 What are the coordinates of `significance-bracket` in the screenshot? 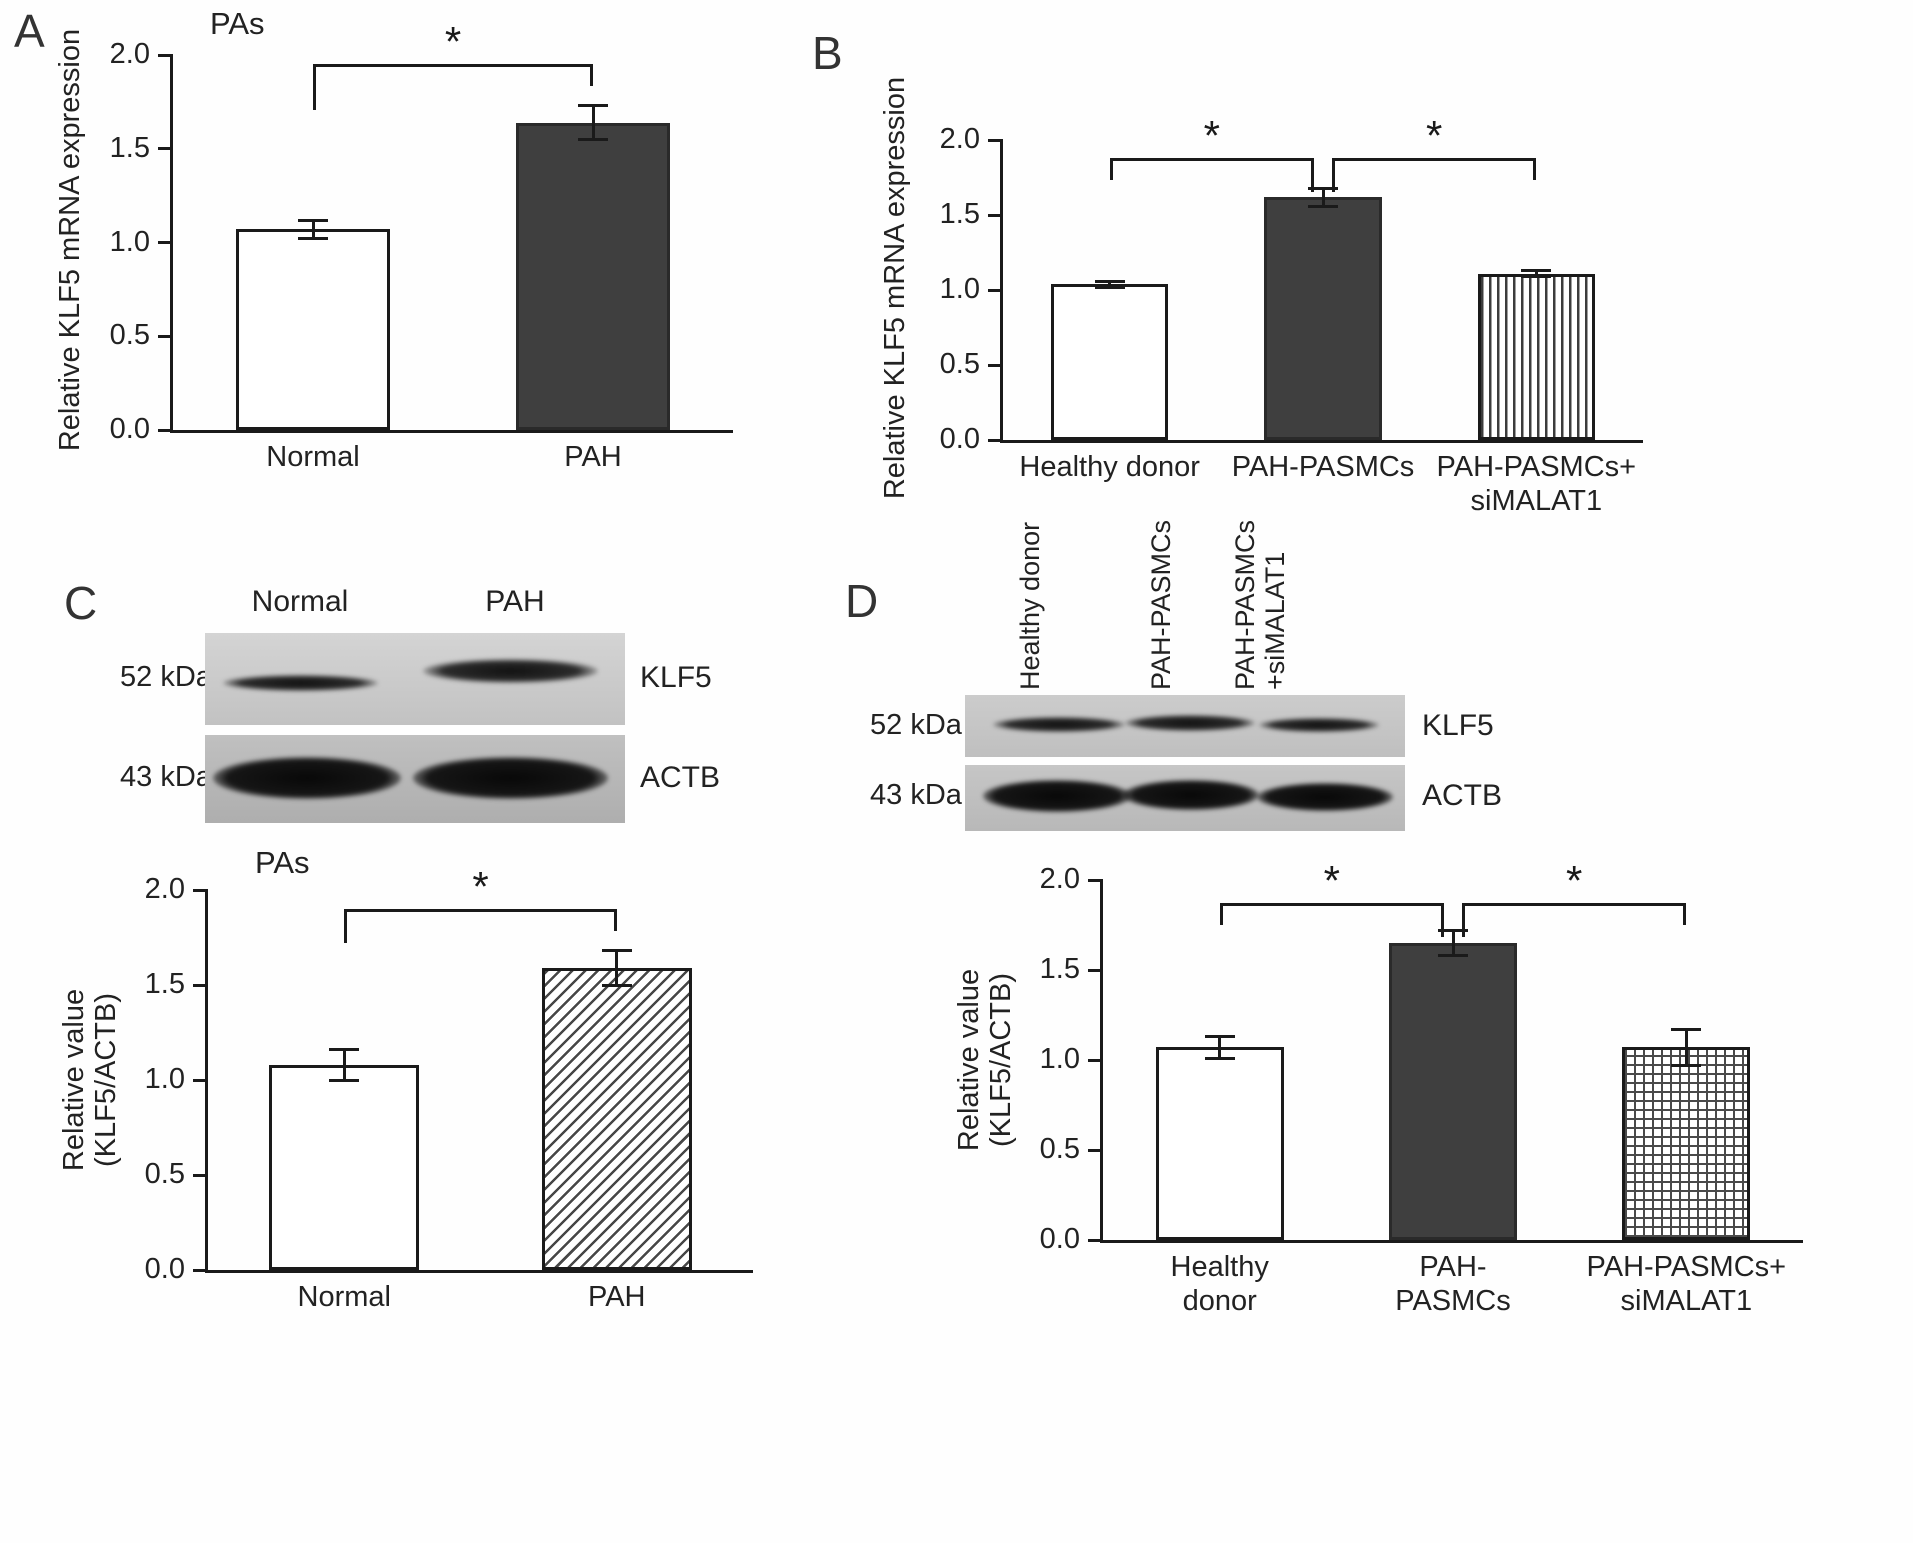 It's located at (1331, 905).